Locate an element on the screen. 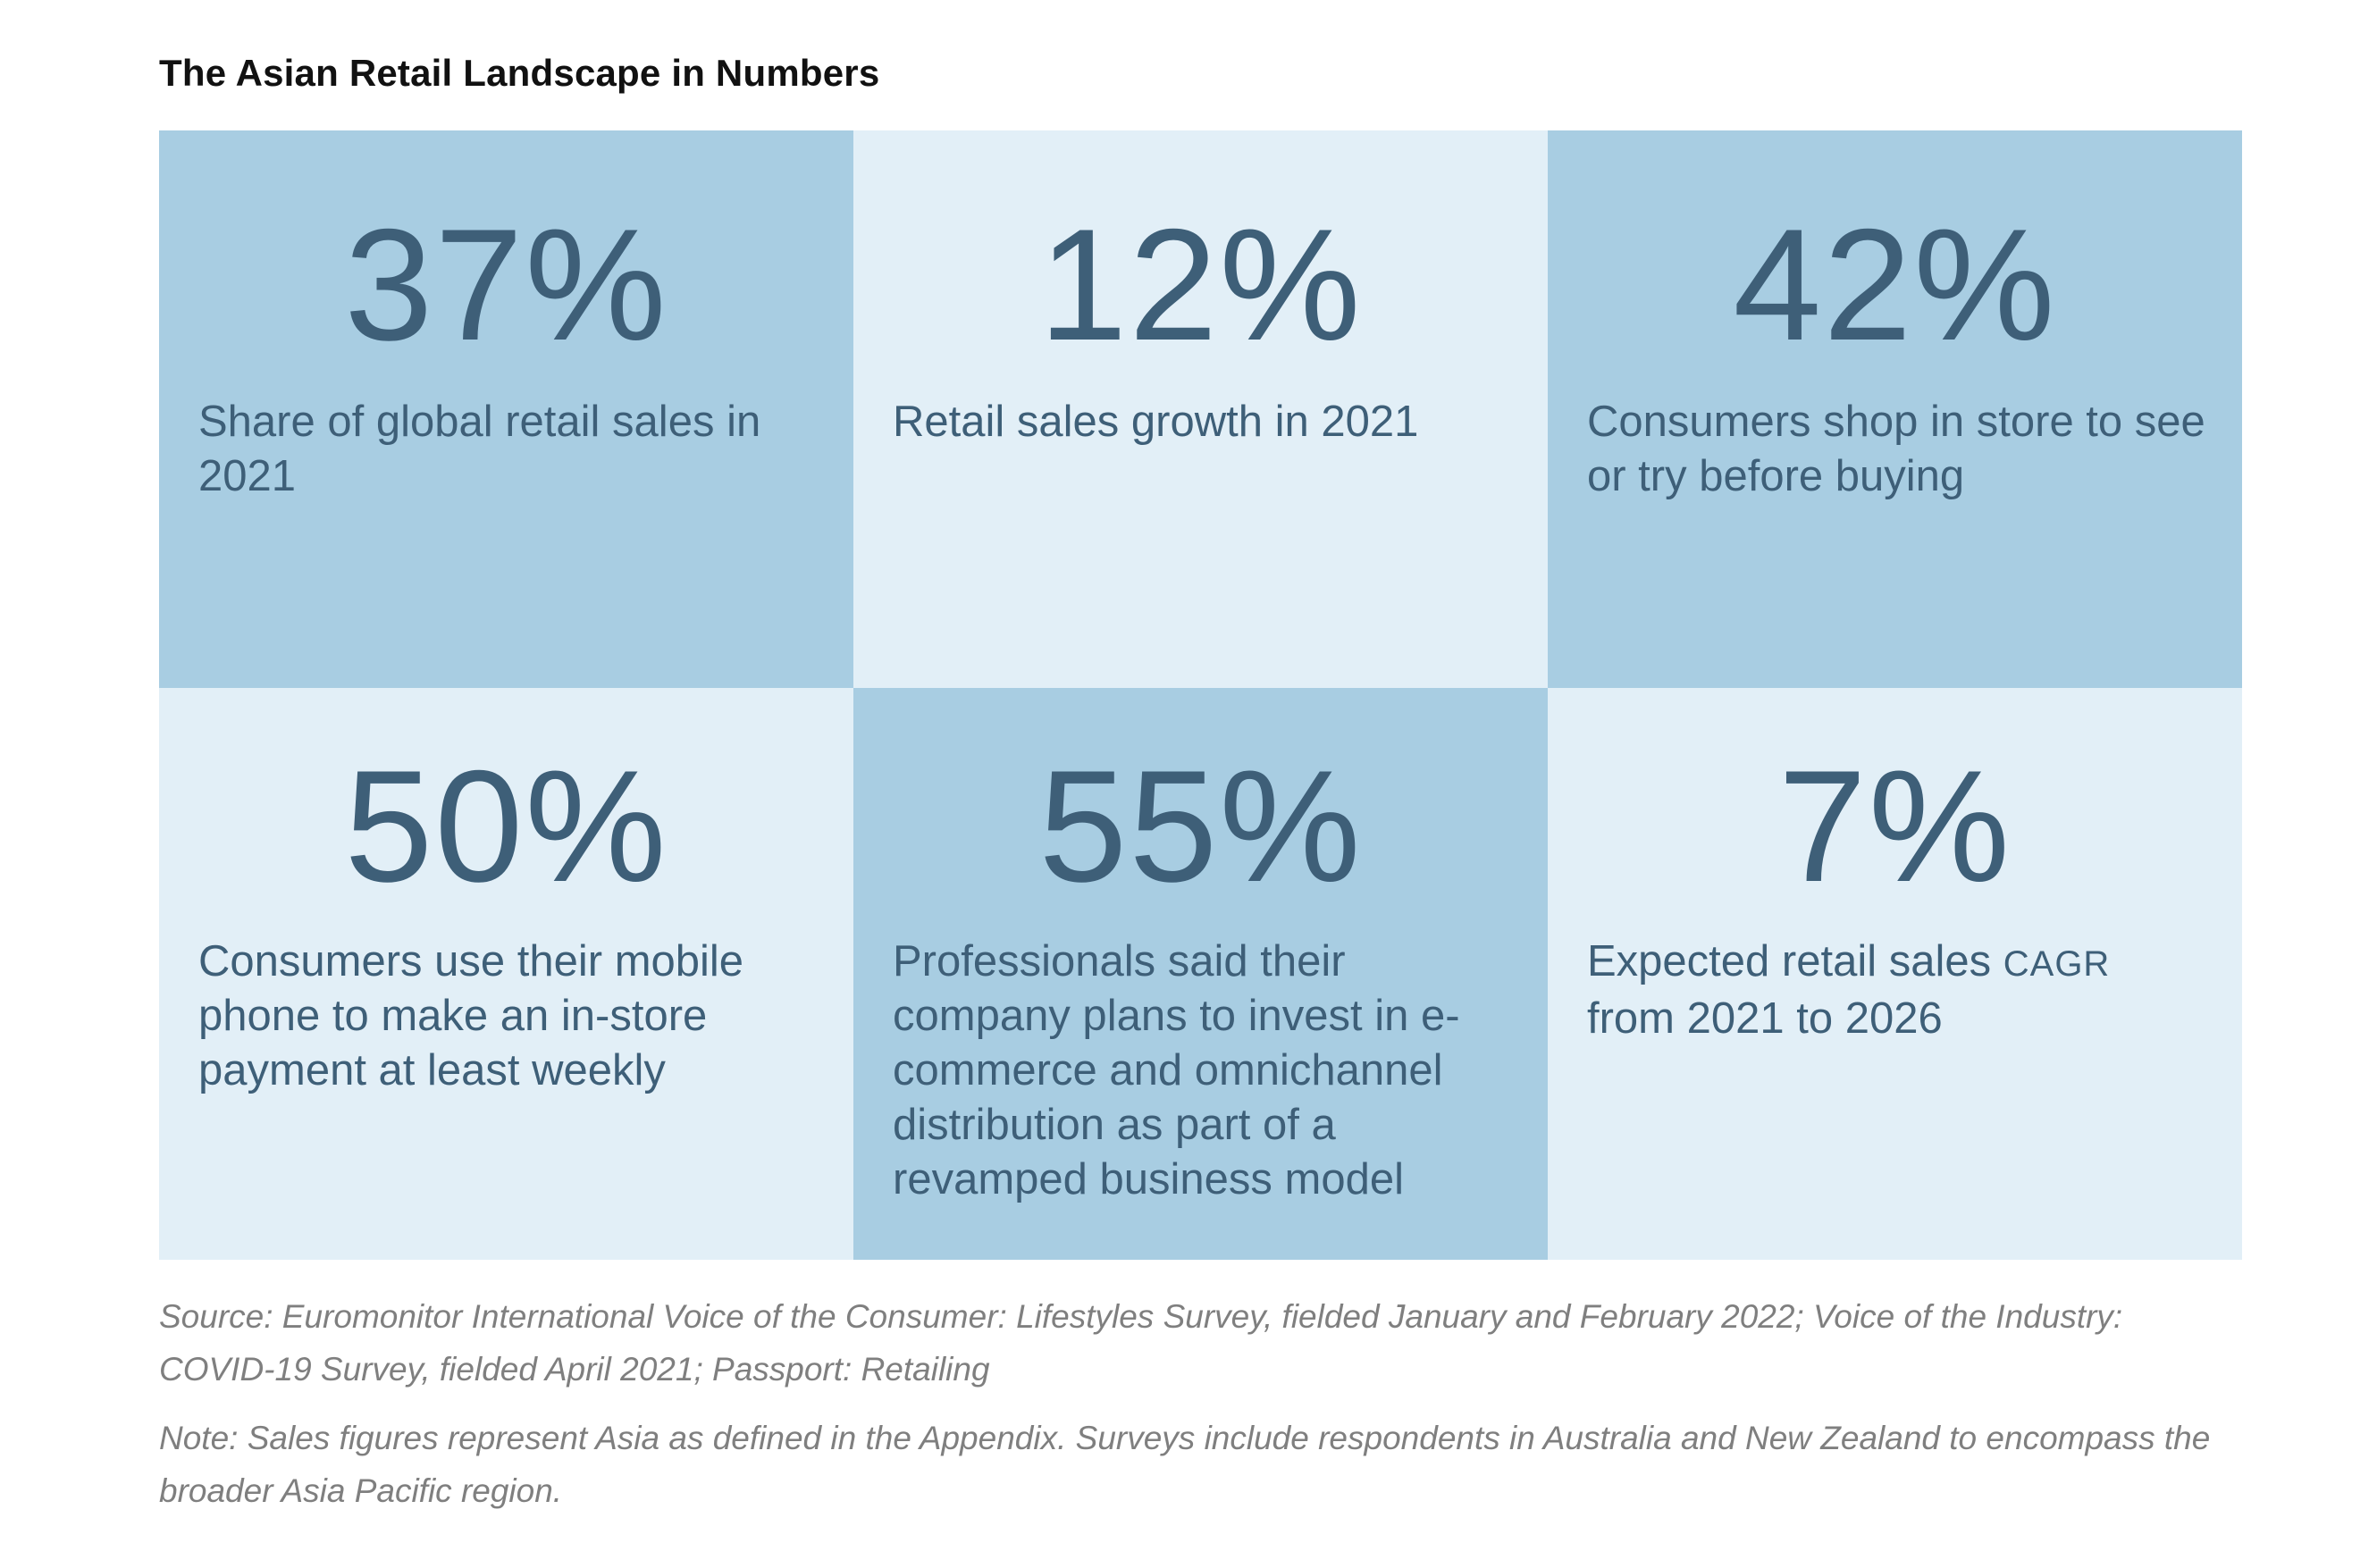 This screenshot has height=1568, width=2377. infographic-title: The Asian Retail Landscape in Numbers is located at coordinates (519, 73).